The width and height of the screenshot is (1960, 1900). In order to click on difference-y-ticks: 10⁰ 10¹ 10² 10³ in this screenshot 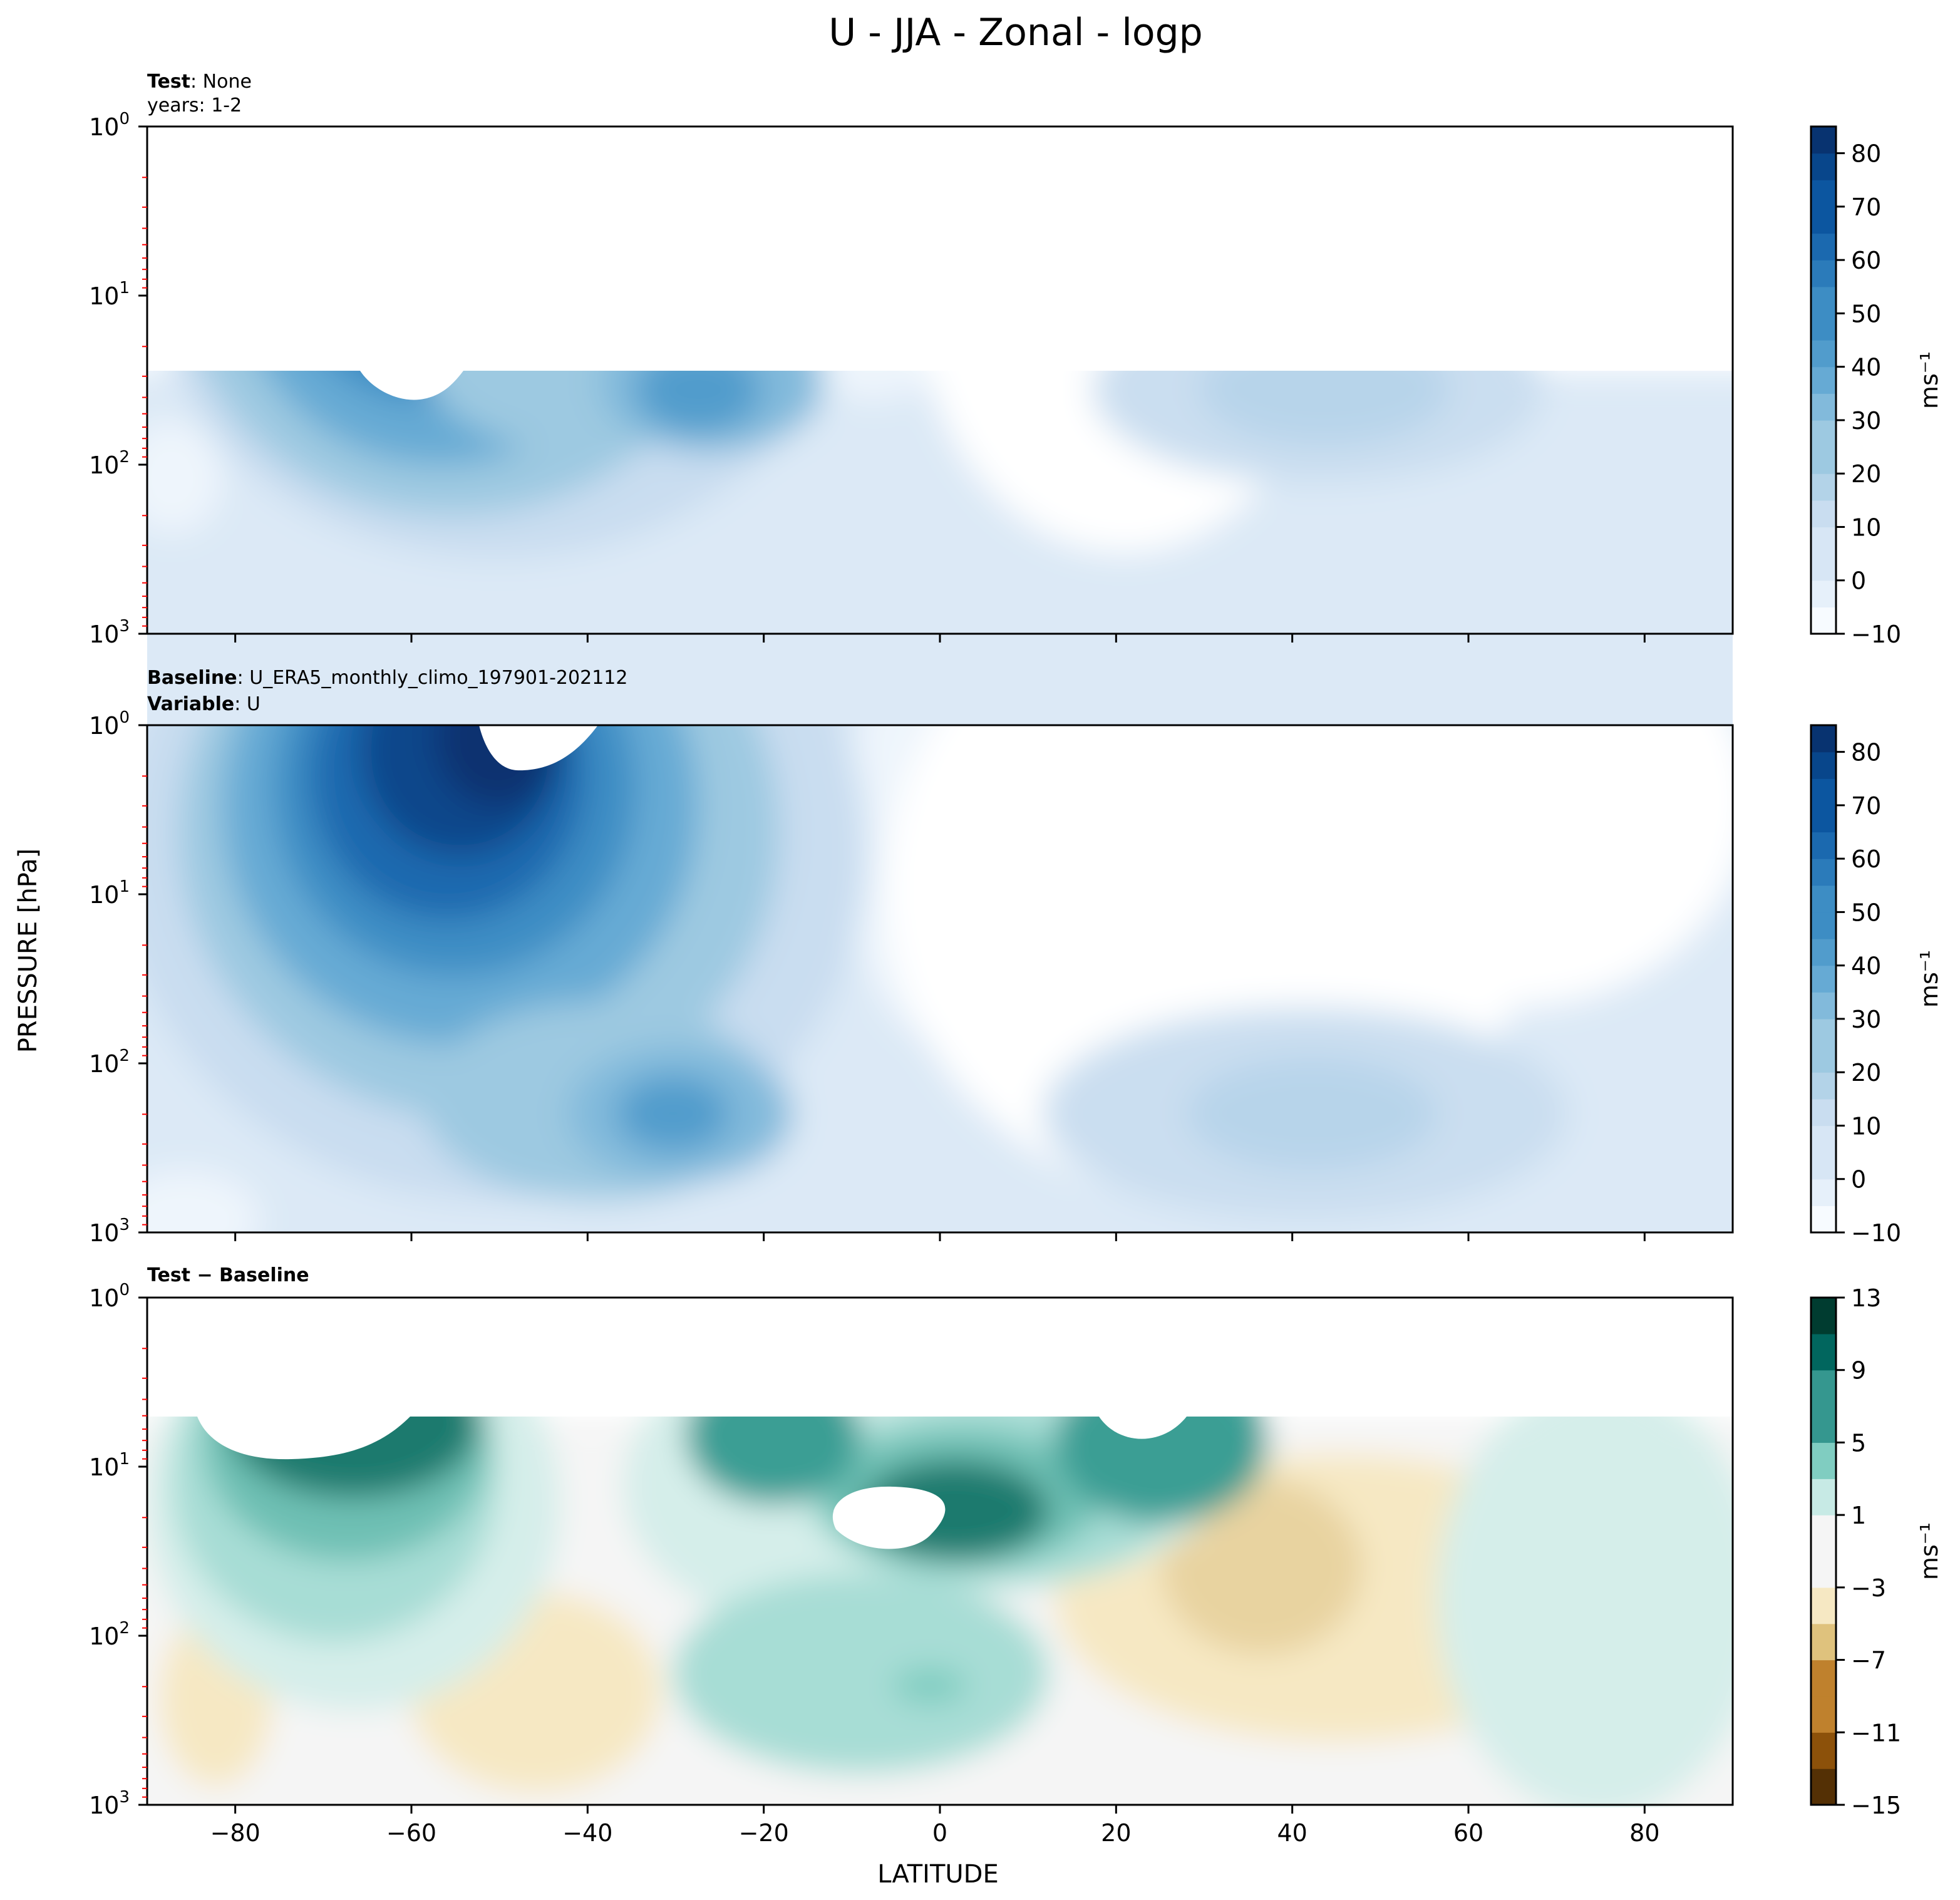, I will do `click(118, 1550)`.